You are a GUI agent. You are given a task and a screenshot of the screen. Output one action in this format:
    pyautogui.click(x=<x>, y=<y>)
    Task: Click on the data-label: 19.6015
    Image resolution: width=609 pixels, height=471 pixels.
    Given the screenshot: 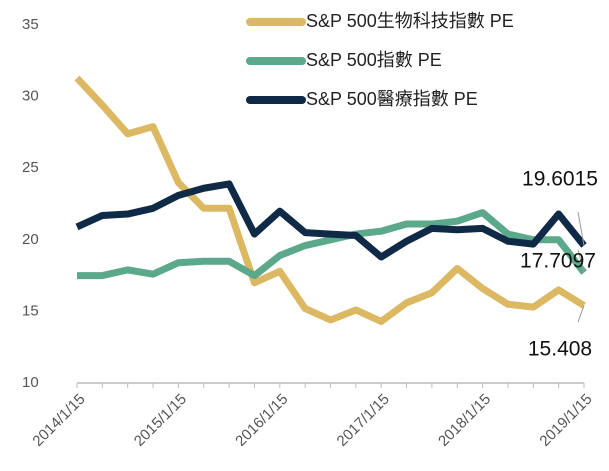 What is the action you would take?
    pyautogui.click(x=560, y=179)
    